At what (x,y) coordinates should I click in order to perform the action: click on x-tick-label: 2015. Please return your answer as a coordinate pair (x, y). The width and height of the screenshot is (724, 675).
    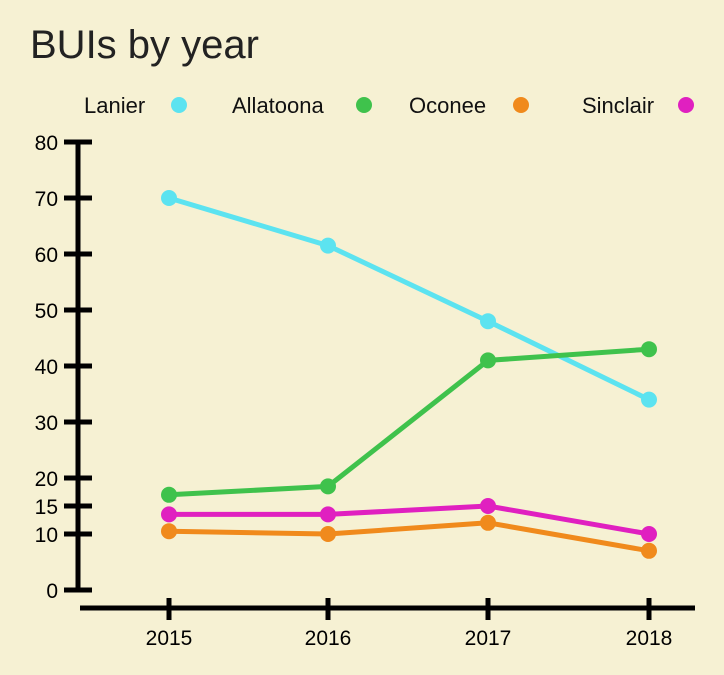
    Looking at the image, I should click on (169, 638).